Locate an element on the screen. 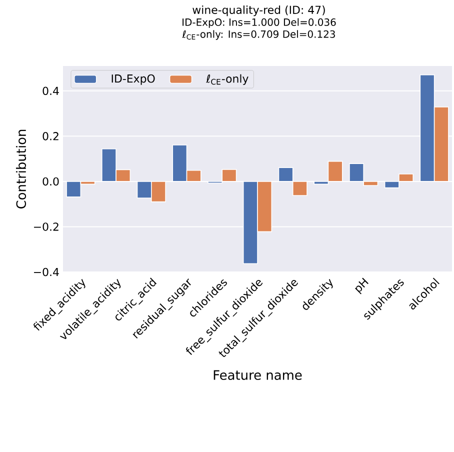  text: ℓ$_{CE}$-only: Ins=0.709 Del=0.123 is located at coordinates (258, 35).